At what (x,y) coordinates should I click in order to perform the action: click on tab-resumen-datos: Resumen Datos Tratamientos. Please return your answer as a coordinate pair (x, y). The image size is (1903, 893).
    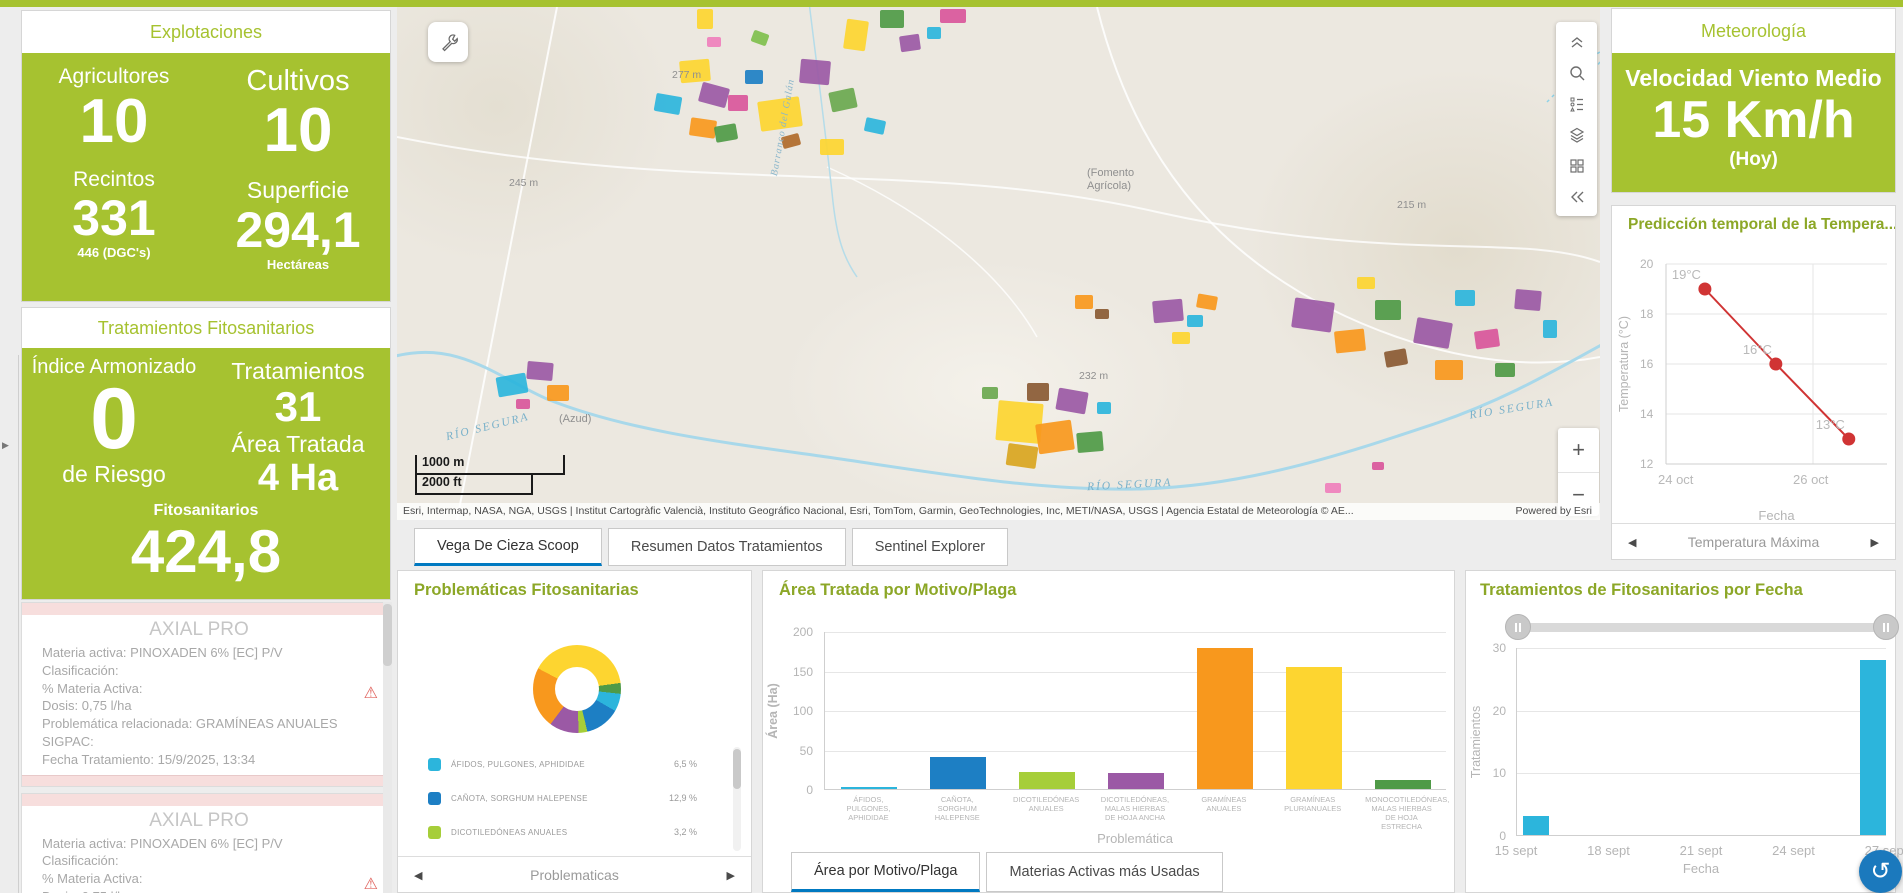
    Looking at the image, I should click on (726, 547).